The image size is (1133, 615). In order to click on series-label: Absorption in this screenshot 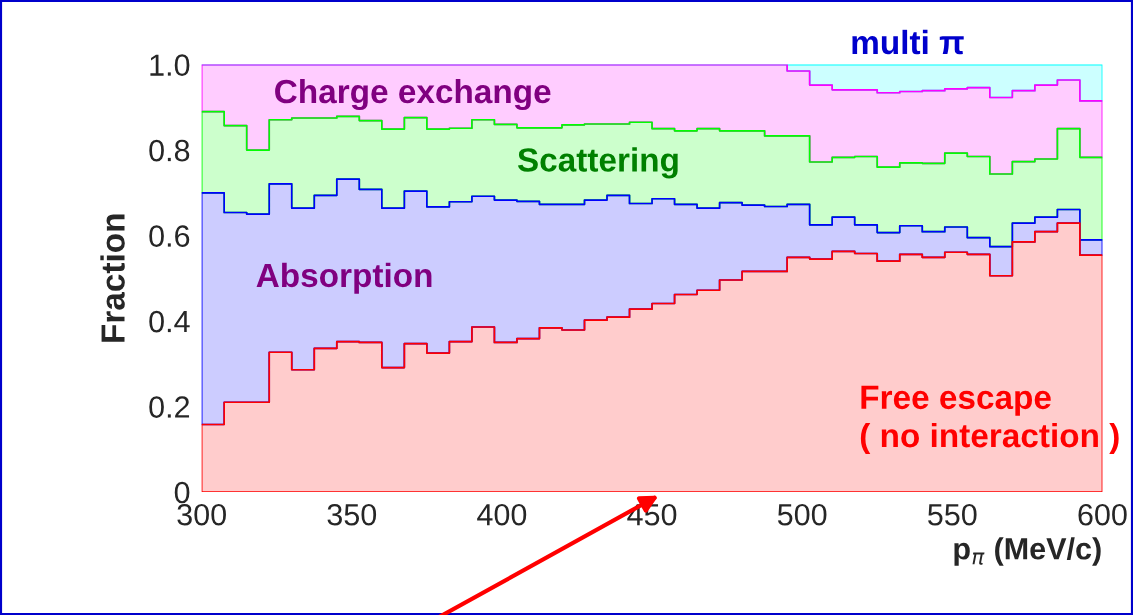, I will do `click(344, 278)`.